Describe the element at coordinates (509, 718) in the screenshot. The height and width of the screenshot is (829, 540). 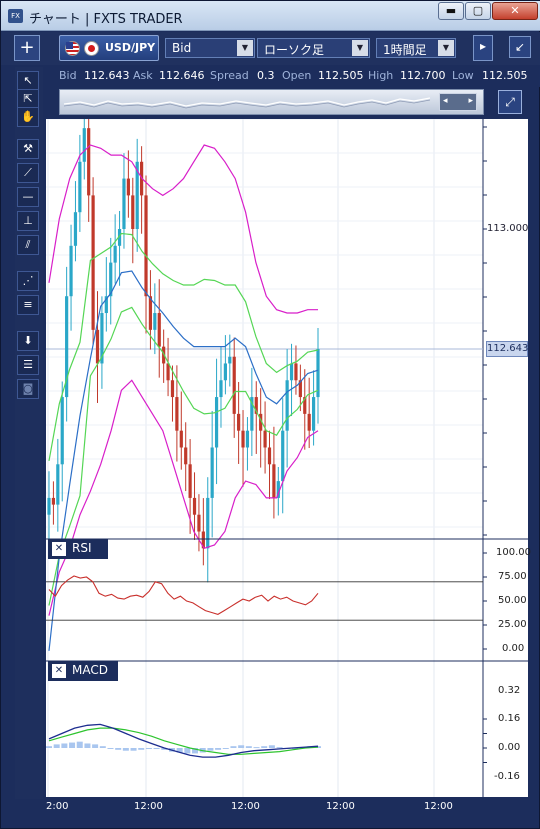
I see `macd-tick-016: 0.16` at that location.